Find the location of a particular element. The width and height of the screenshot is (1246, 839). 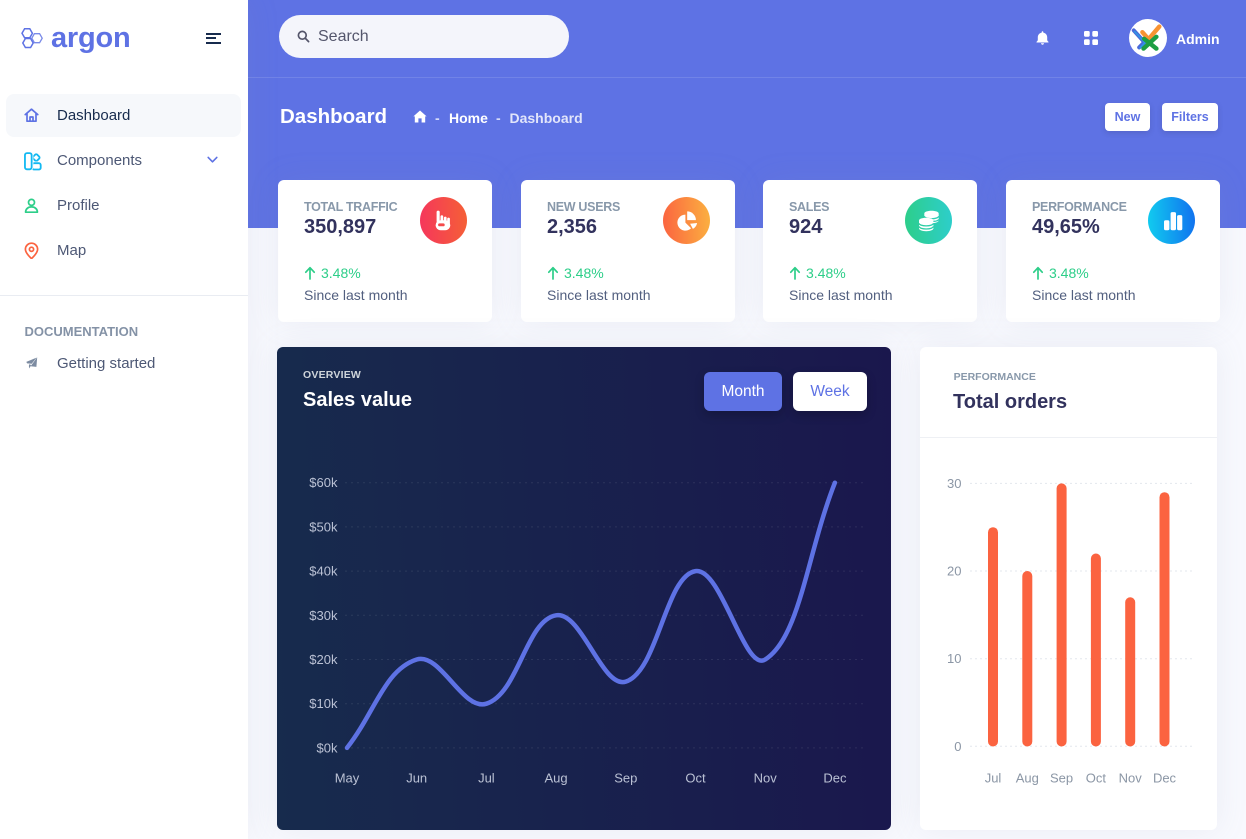

svg-text: Jun is located at coordinates (416, 778).